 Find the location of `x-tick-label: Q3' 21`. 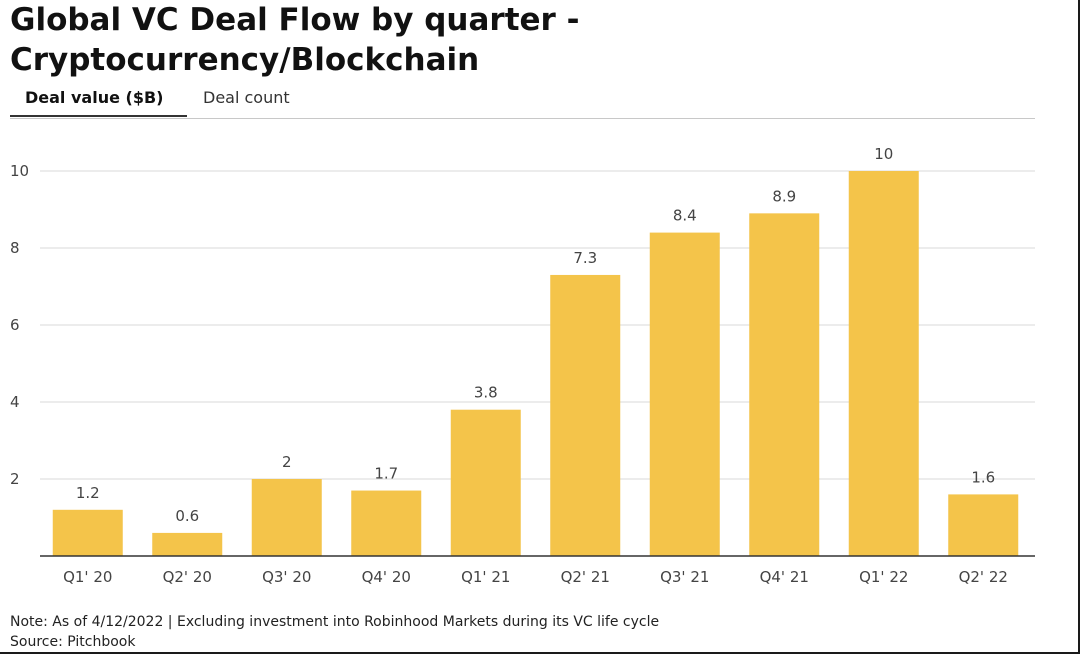

x-tick-label: Q3' 21 is located at coordinates (684, 577).